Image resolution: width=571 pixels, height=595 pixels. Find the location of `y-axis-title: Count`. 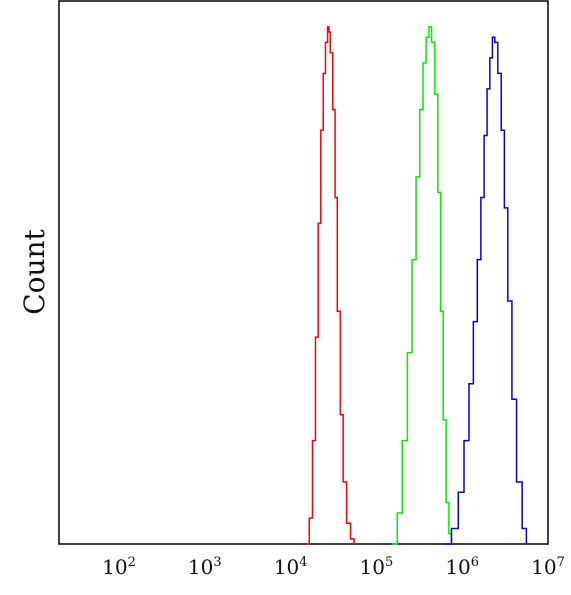

y-axis-title: Count is located at coordinates (34, 271).